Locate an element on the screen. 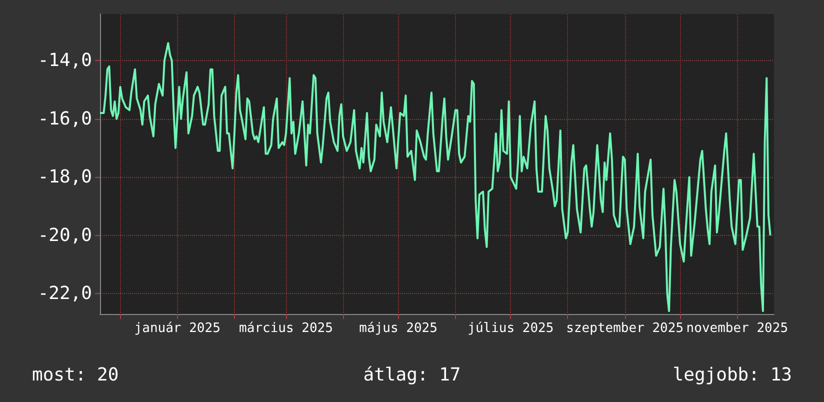 The width and height of the screenshot is (824, 402). x-tick-label: szeptember 2025 is located at coordinates (625, 328).